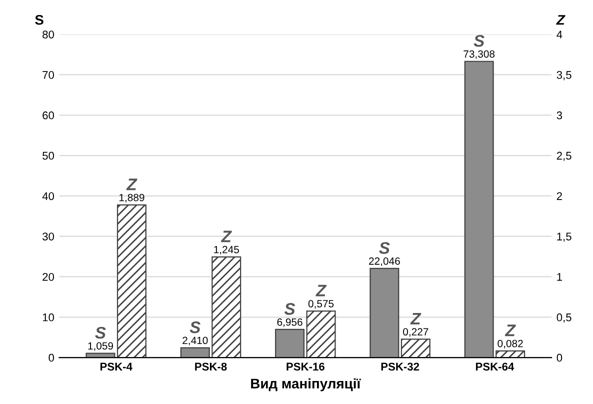 The image size is (593, 404). What do you see at coordinates (48, 277) in the screenshot?
I see `y-tick-label: 20` at bounding box center [48, 277].